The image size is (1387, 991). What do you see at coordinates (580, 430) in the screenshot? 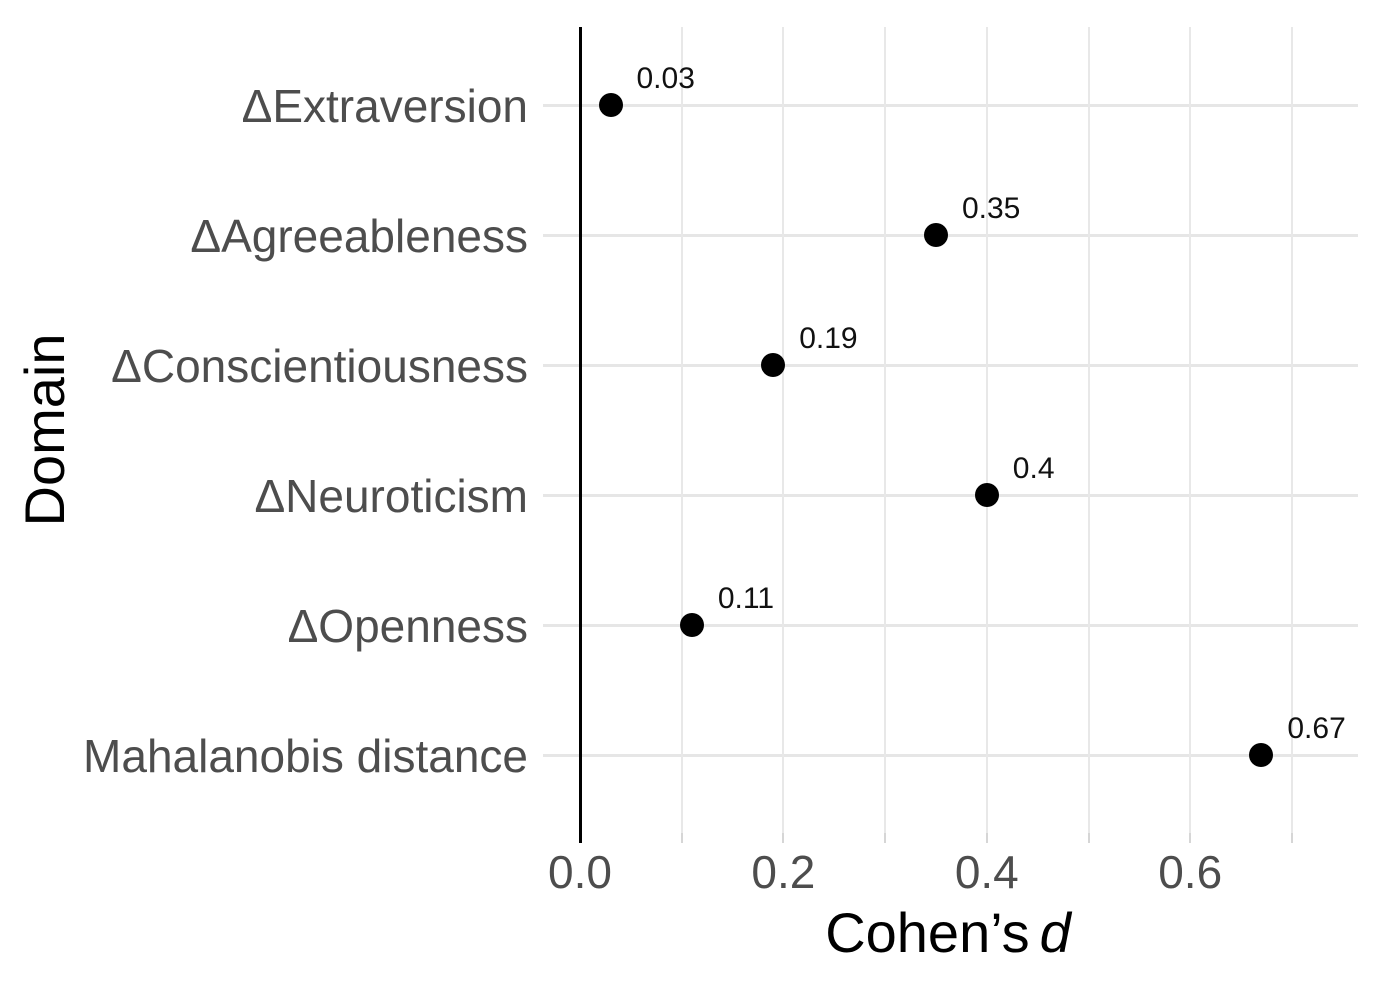
I see `zero-reference-line` at bounding box center [580, 430].